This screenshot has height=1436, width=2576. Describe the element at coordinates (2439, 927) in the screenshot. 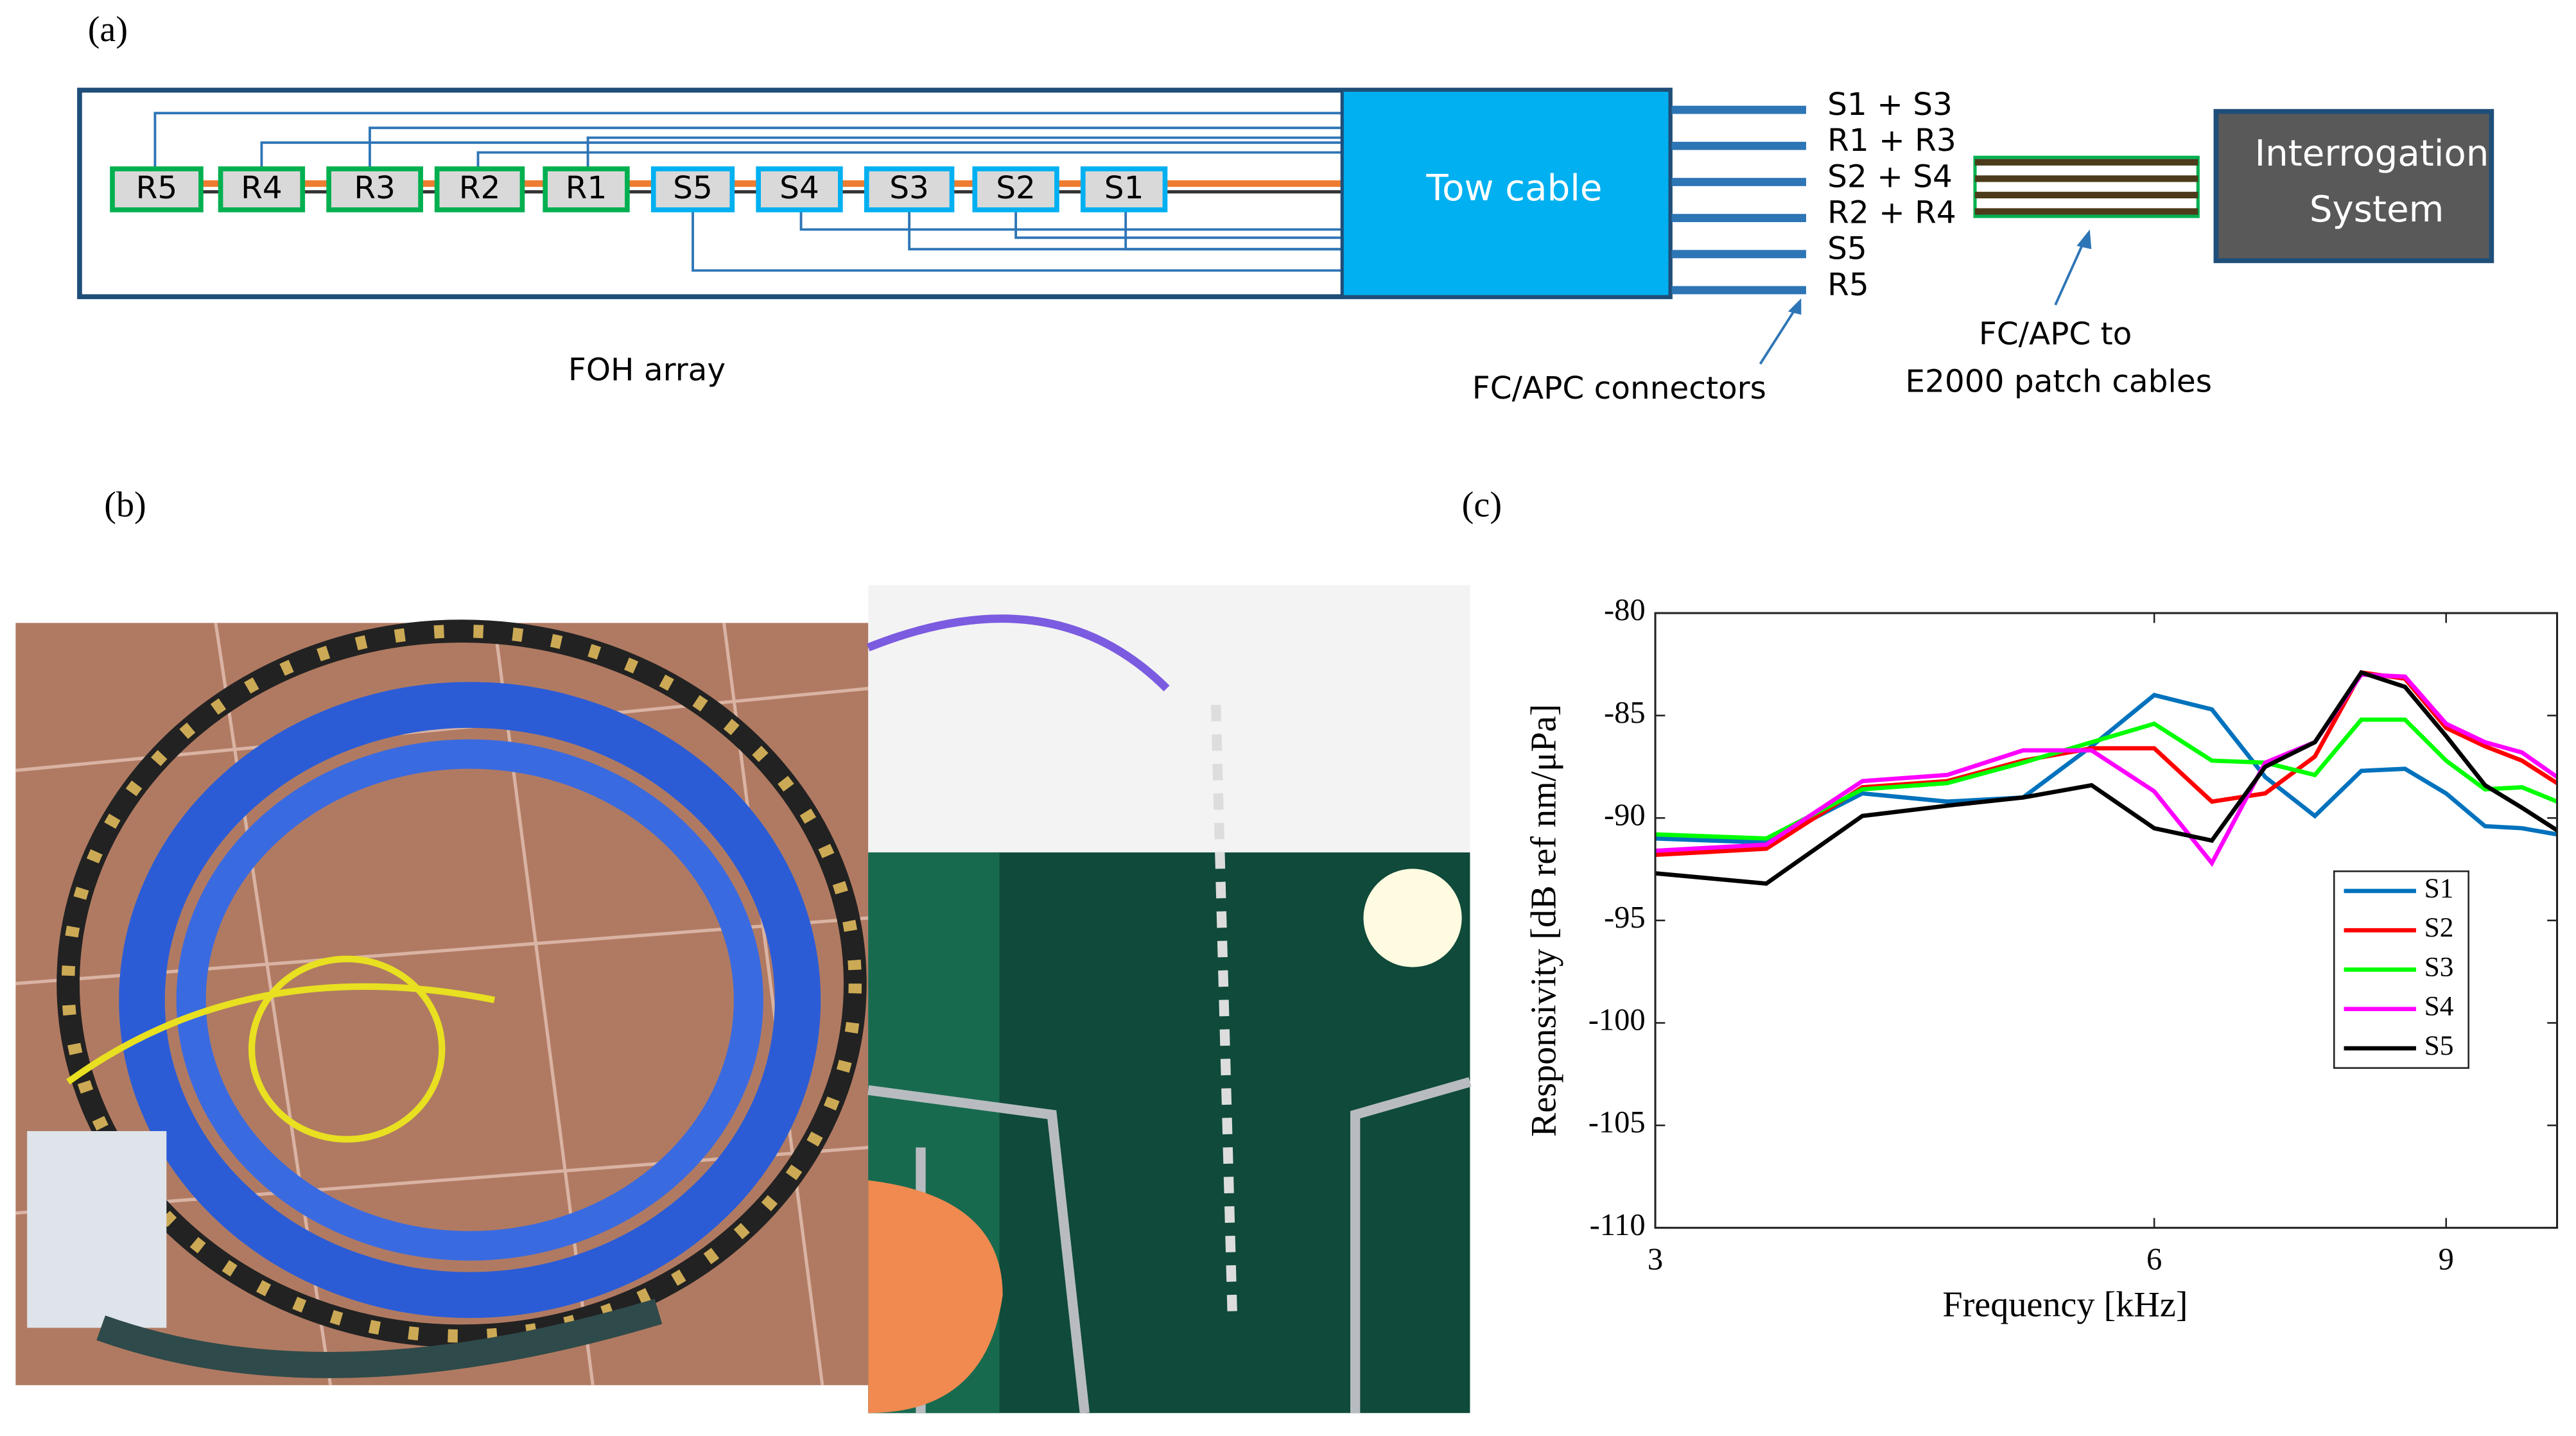

I see `legend-label: S2` at that location.